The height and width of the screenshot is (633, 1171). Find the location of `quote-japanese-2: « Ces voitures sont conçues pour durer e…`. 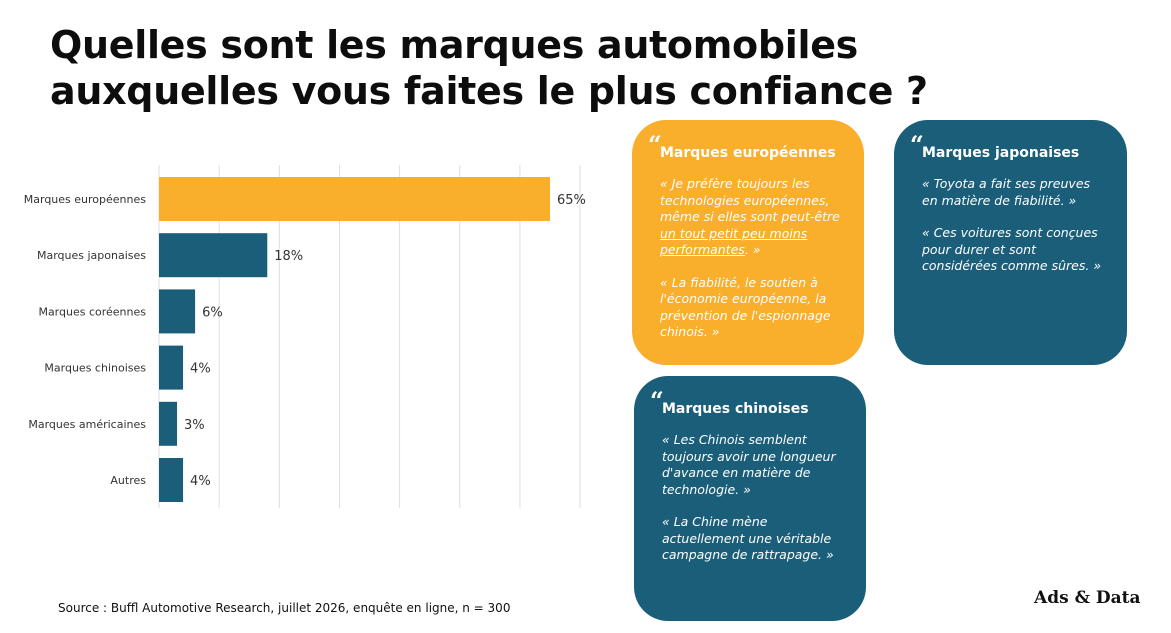

quote-japanese-2: « Ces voitures sont conçues pour durer e… is located at coordinates (1012, 249).